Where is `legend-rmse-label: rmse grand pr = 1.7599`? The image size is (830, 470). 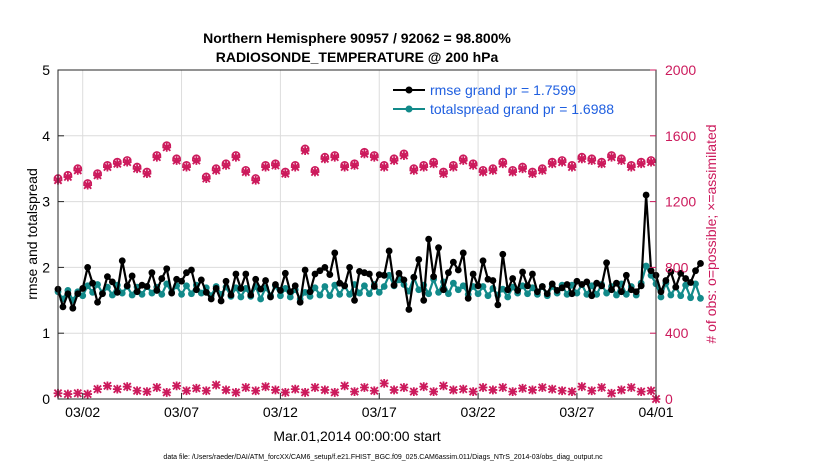 legend-rmse-label: rmse grand pr = 1.7599 is located at coordinates (503, 90).